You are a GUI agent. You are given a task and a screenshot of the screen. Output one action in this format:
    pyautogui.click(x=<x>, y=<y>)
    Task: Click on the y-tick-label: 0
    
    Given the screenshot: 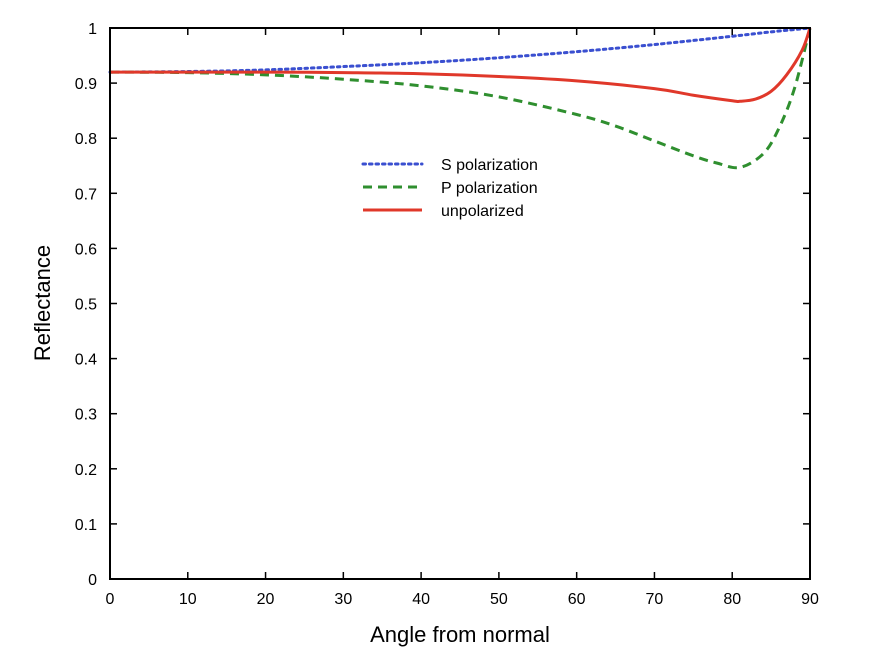 What is the action you would take?
    pyautogui.click(x=92, y=580)
    